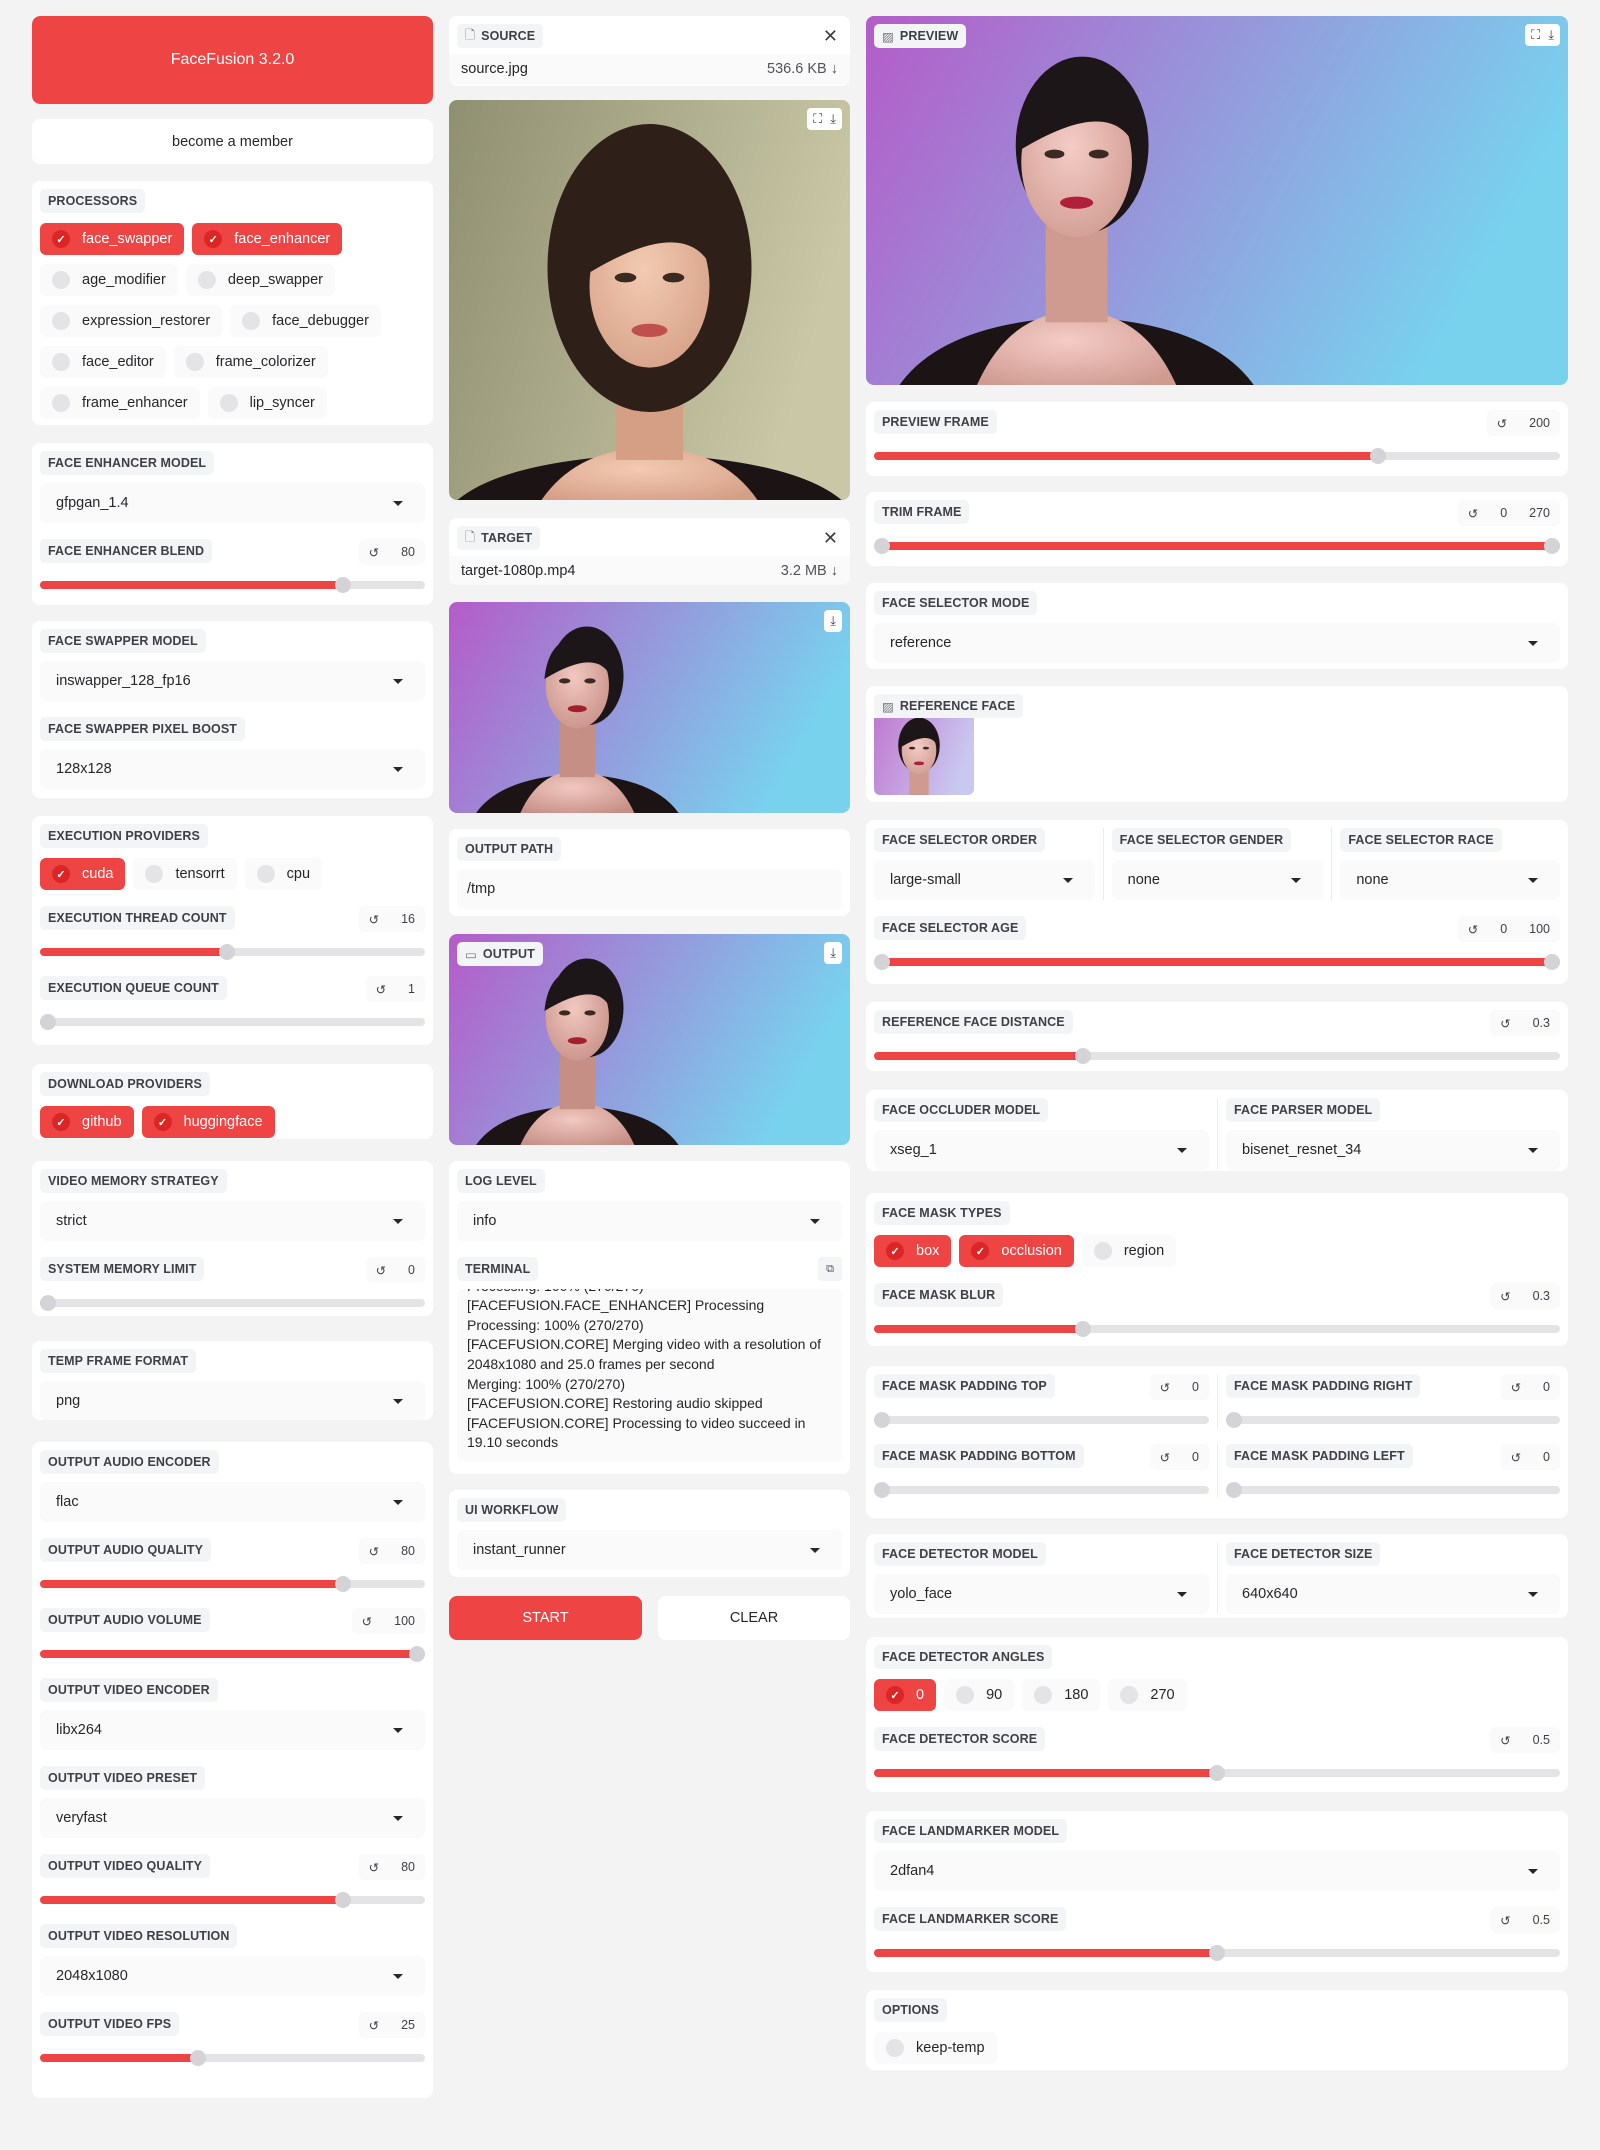  I want to click on checkbox-occlusion: ✓ occlusion, so click(1016, 1251).